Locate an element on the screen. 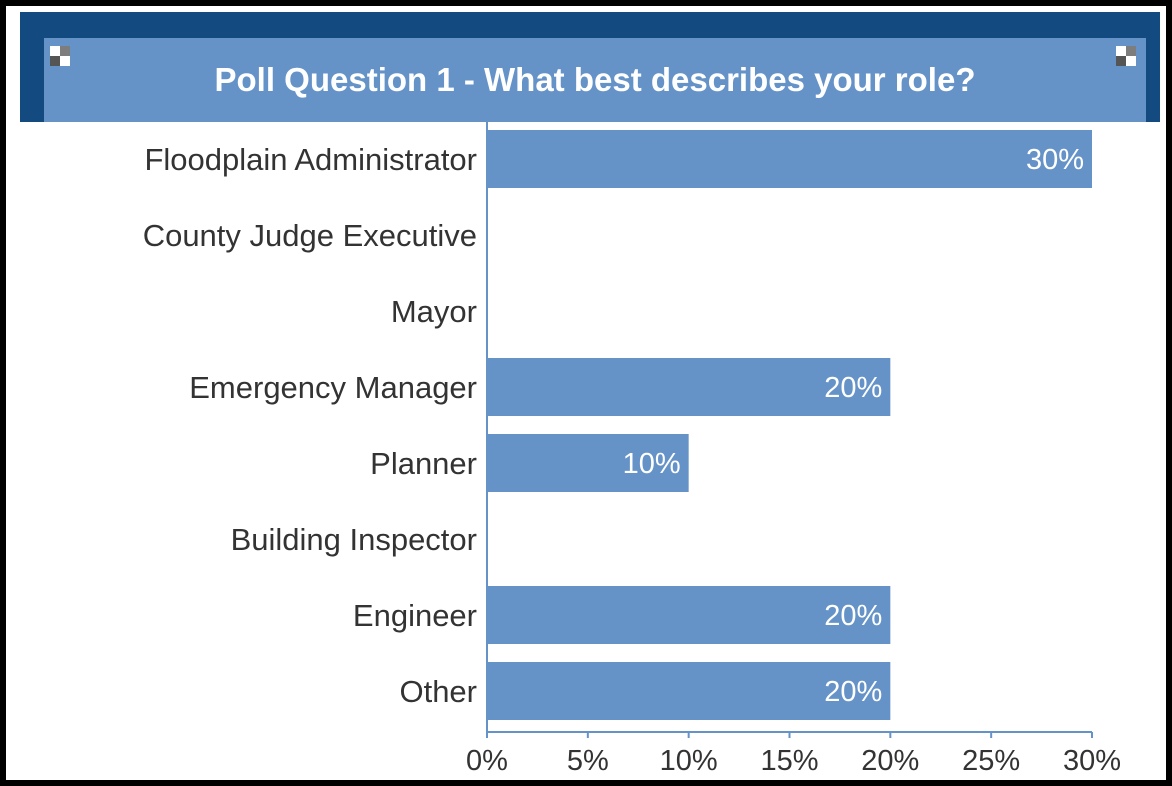 This screenshot has height=786, width=1172. category-label: County Judge Executive is located at coordinates (310, 235).